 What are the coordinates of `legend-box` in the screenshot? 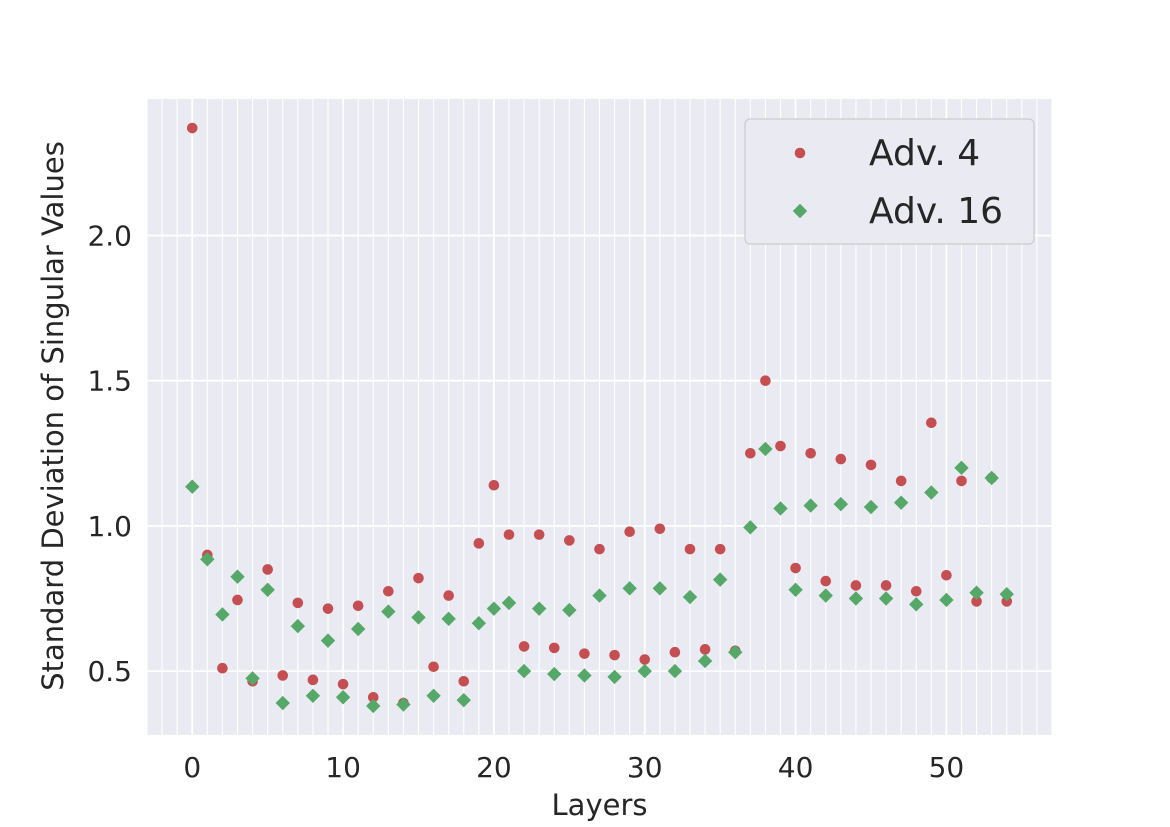 It's located at (889, 181).